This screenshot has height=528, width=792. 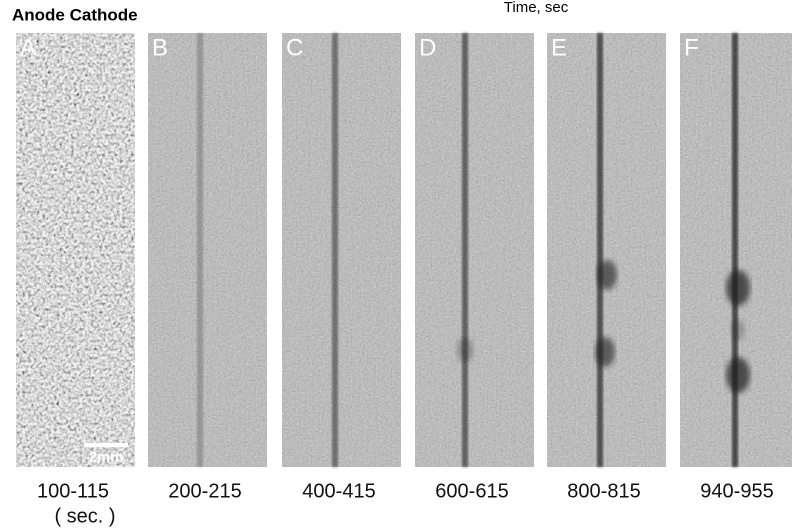 I want to click on panel-letter: D, so click(x=427, y=47).